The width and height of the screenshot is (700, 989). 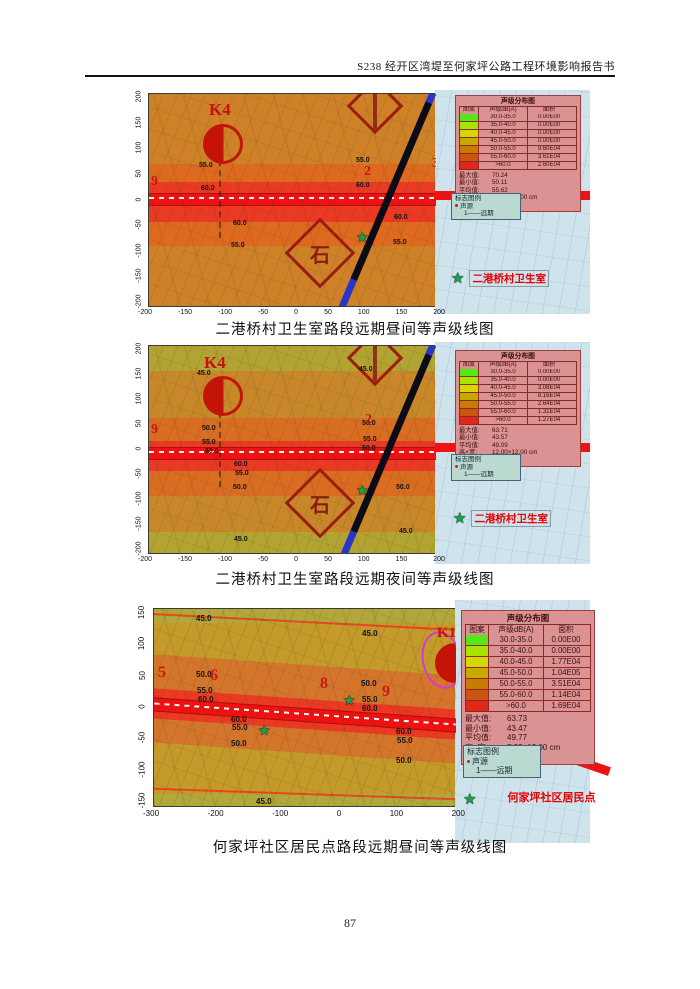 I want to click on legend-row: 45.0-50.0 1.04E05, so click(x=528, y=672).